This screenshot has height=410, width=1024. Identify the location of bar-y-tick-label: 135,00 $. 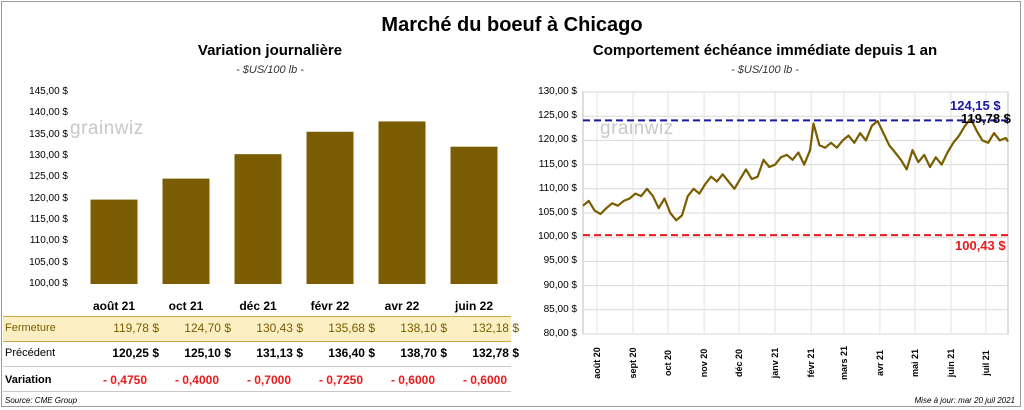
(48, 134).